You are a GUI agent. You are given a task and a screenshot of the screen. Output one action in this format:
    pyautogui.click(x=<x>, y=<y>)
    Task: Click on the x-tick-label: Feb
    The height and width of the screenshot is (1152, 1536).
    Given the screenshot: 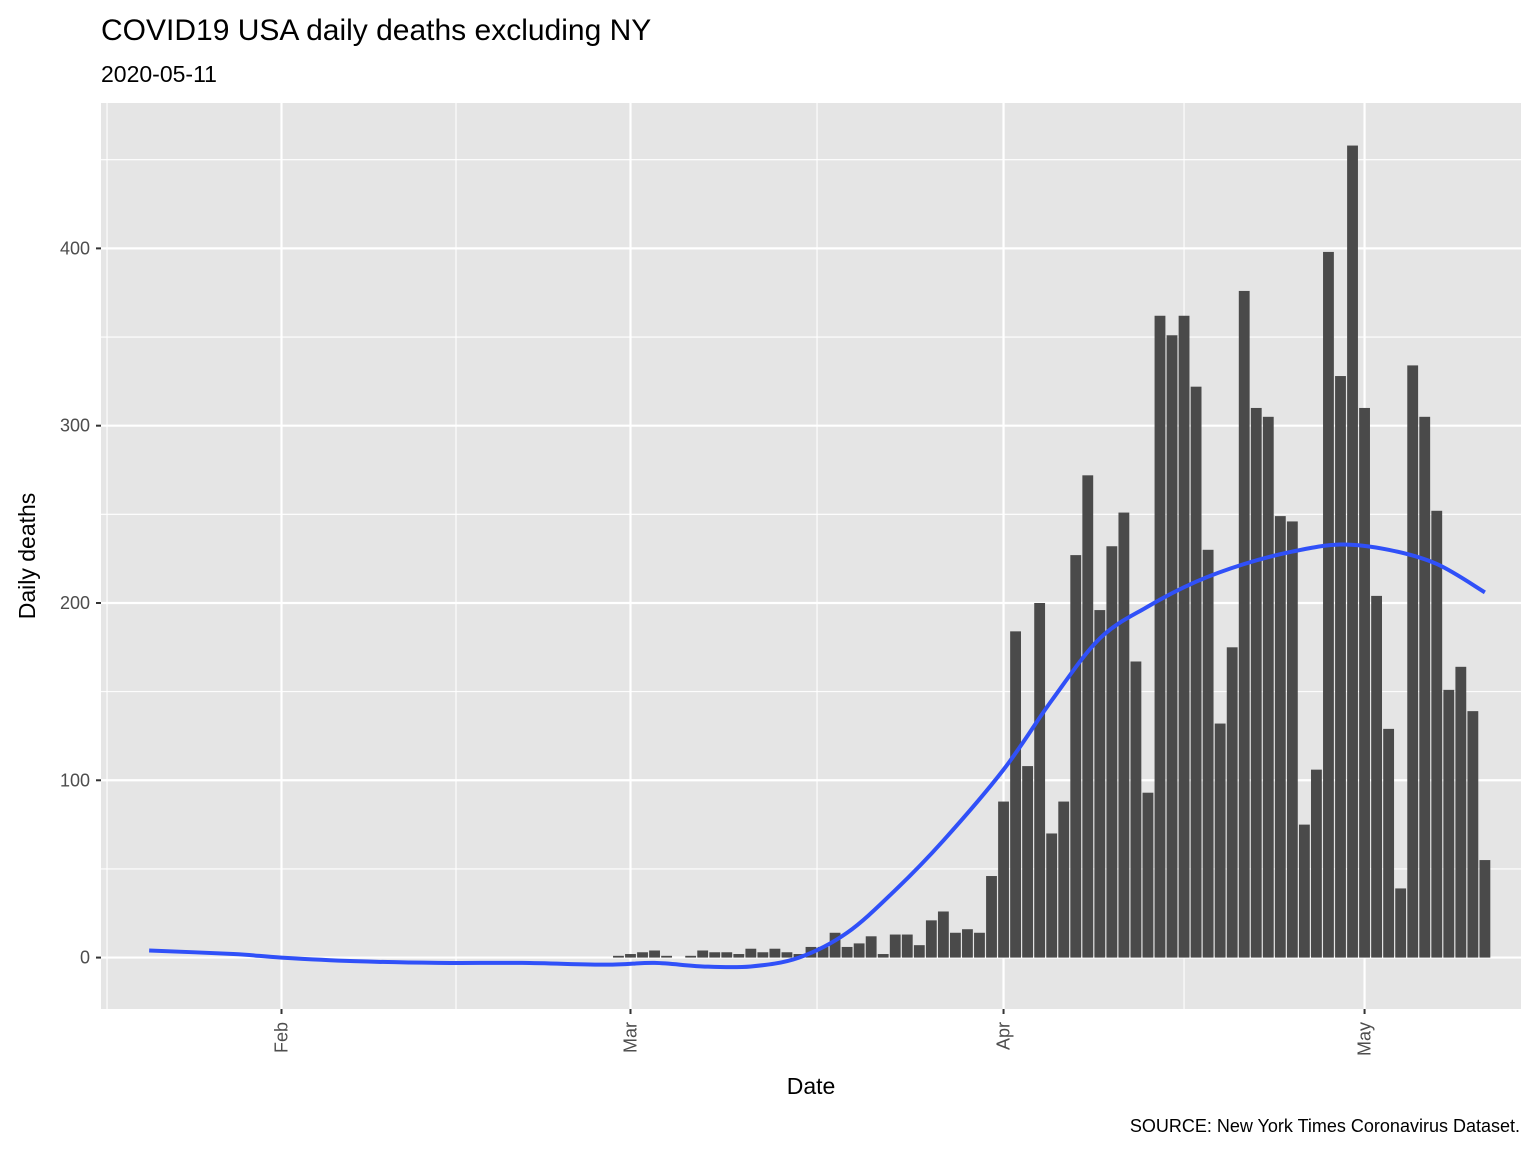 What is the action you would take?
    pyautogui.click(x=282, y=1037)
    